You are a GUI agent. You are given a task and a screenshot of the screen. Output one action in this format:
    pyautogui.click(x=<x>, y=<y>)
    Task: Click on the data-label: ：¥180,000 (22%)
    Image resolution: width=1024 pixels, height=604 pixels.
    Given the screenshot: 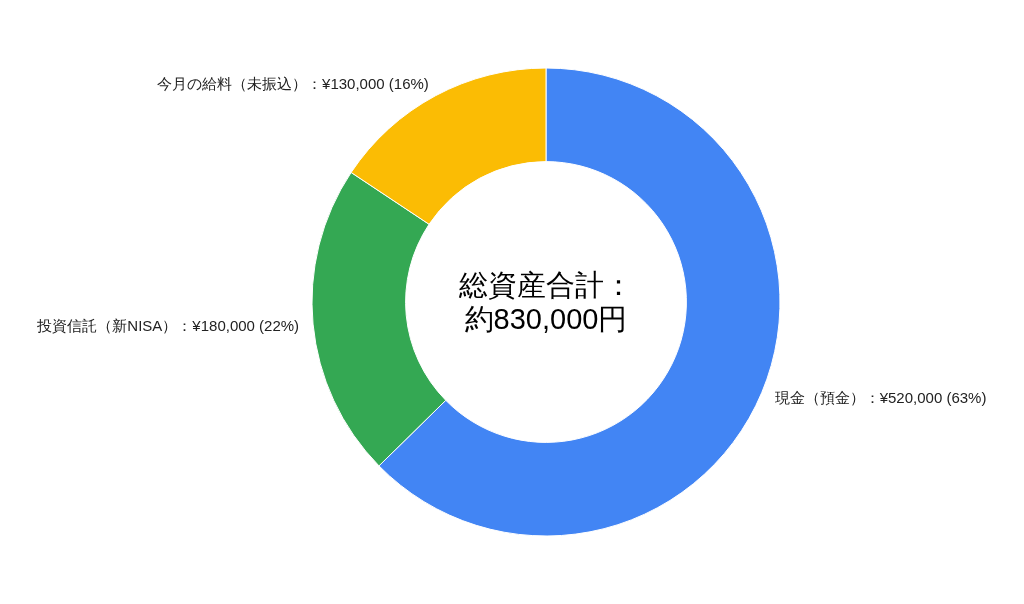 What is the action you would take?
    pyautogui.click(x=238, y=325)
    